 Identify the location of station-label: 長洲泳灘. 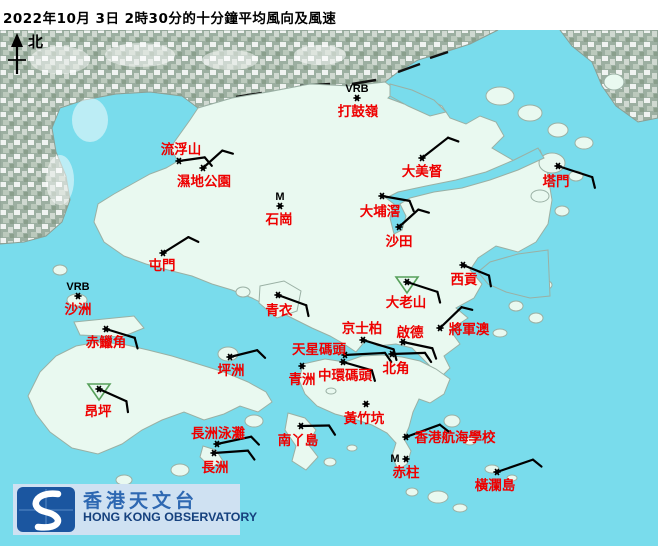
(218, 433).